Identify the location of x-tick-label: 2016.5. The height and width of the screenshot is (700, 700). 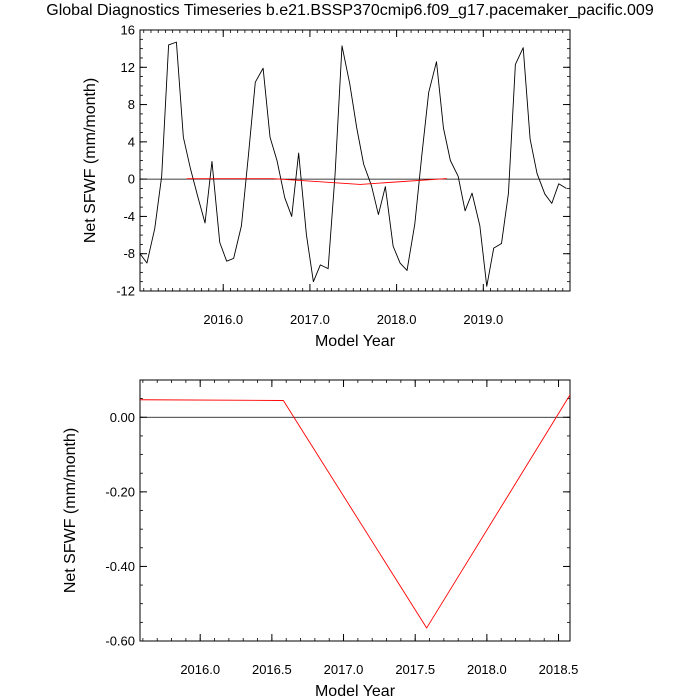
(272, 669).